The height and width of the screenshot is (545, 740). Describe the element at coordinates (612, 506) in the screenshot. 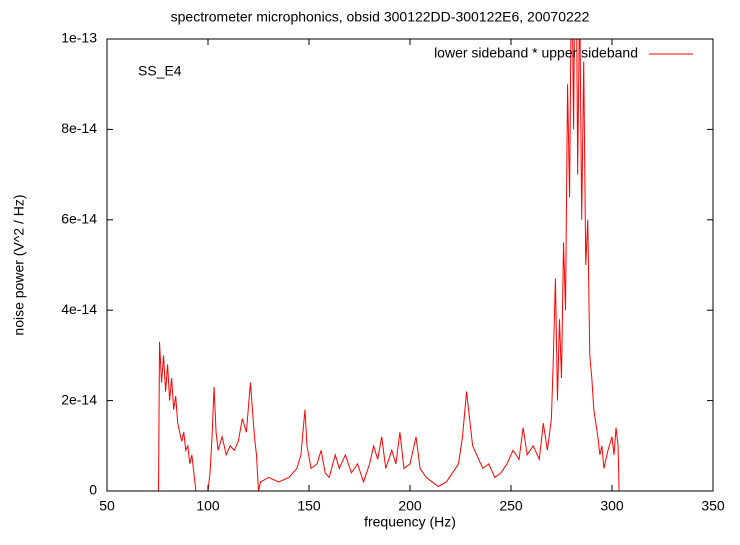

I see `x-tick-label: 300` at that location.